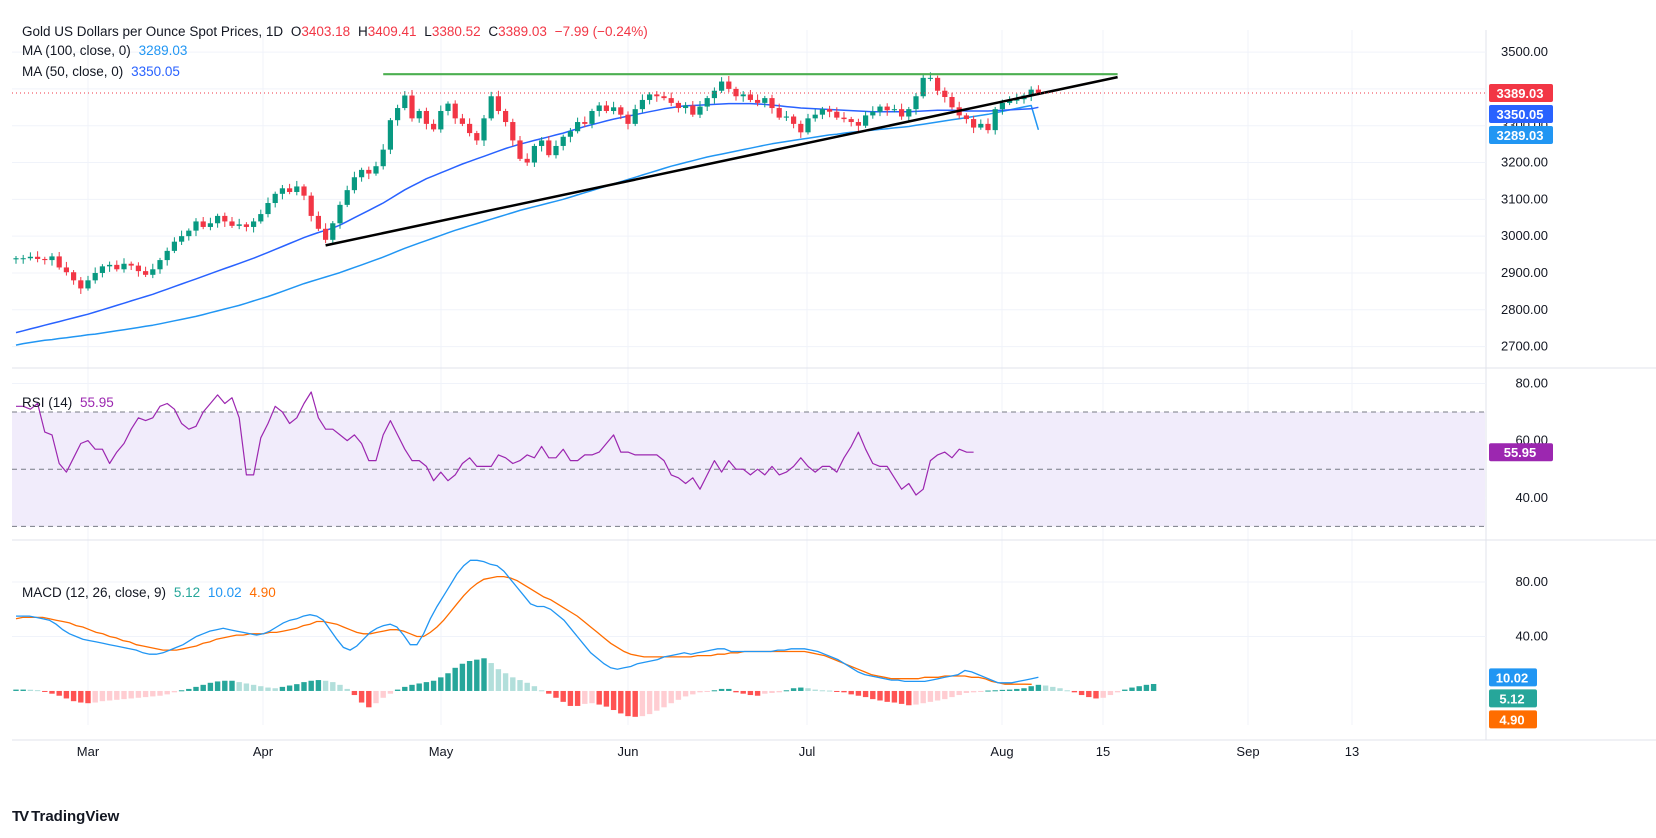  Describe the element at coordinates (493, 31) in the screenshot. I see `close-label: C` at that location.